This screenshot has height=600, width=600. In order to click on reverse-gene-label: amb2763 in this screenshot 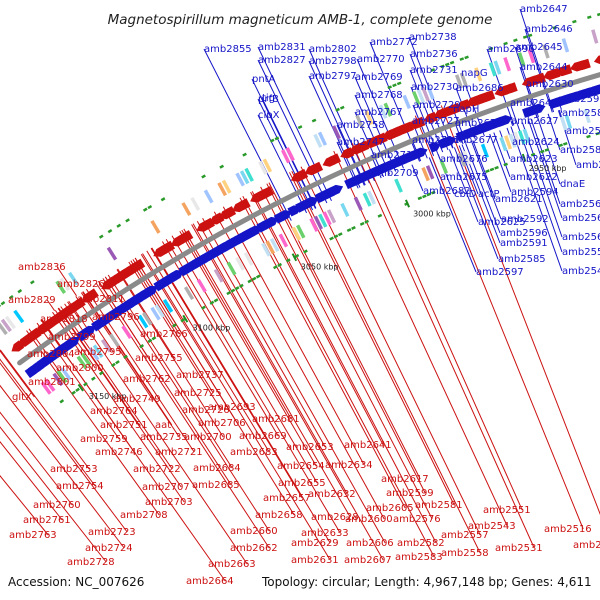, I will do `click(33, 535)`.